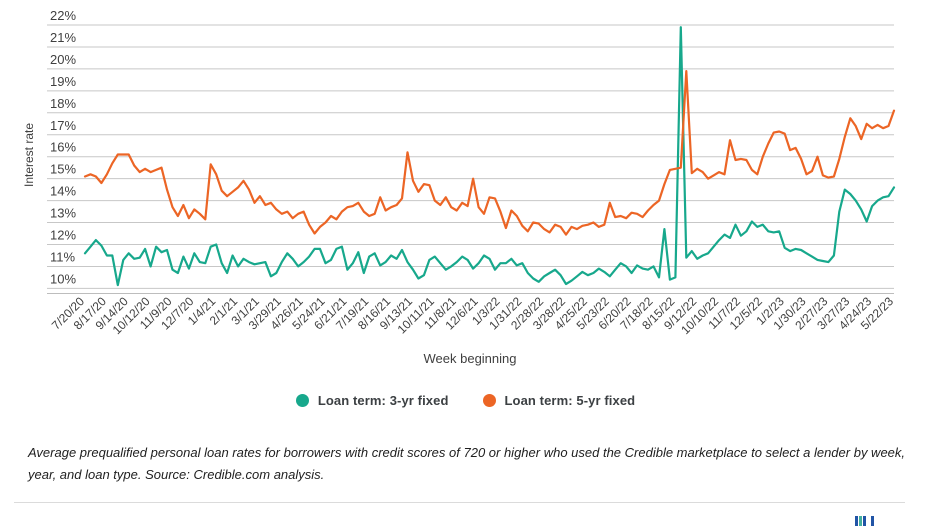 This screenshot has width=931, height=526. What do you see at coordinates (29, 155) in the screenshot?
I see `y-axis-title: Interest rate` at bounding box center [29, 155].